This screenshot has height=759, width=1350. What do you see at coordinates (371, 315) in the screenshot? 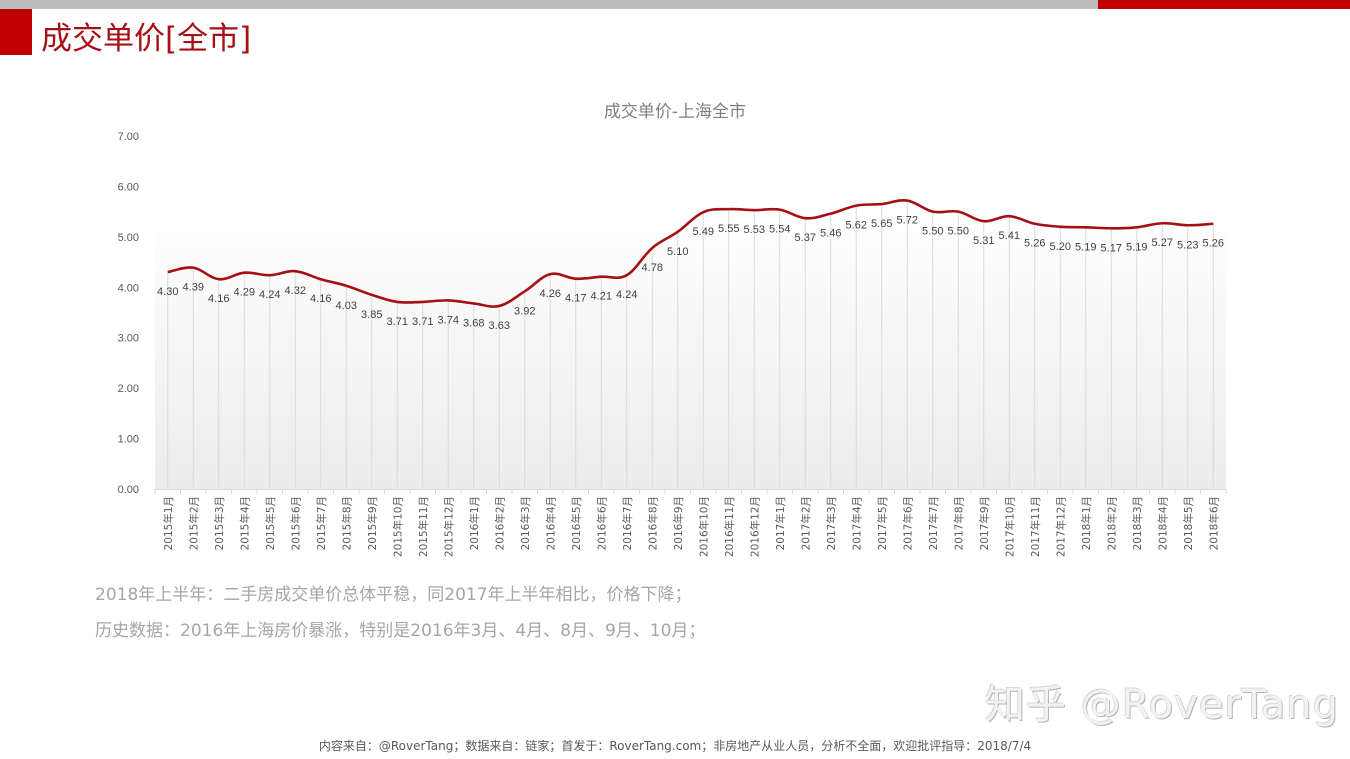
I see `data-label: 3.85` at bounding box center [371, 315].